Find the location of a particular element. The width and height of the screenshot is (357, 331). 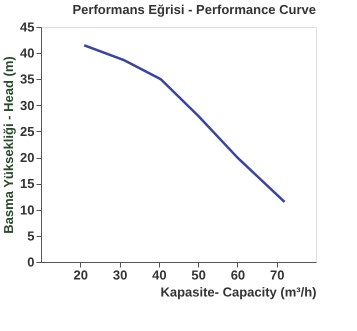

y-tick-label: 25 is located at coordinates (27, 131).